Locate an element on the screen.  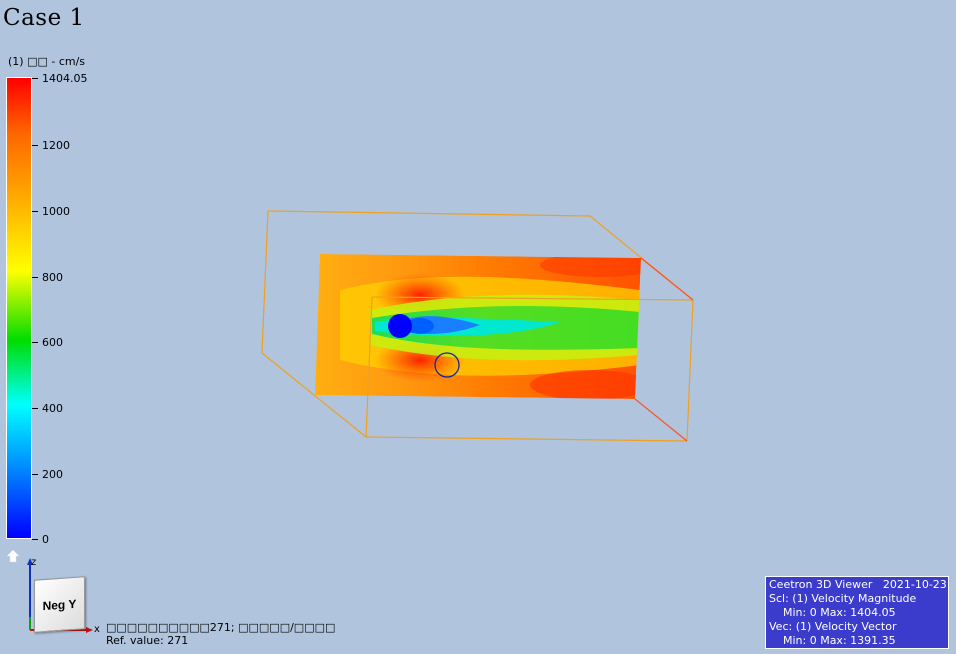
obstacle-outline is located at coordinates (447, 365).